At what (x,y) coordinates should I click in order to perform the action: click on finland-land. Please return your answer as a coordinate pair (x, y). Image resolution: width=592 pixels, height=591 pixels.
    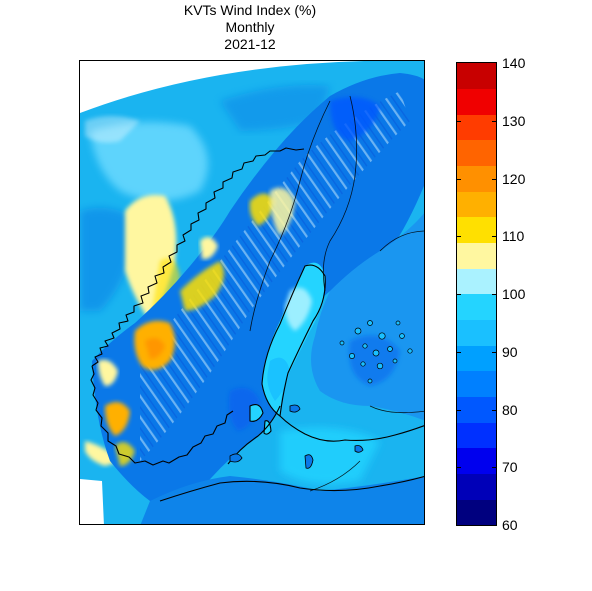
    Looking at the image, I should click on (367, 317).